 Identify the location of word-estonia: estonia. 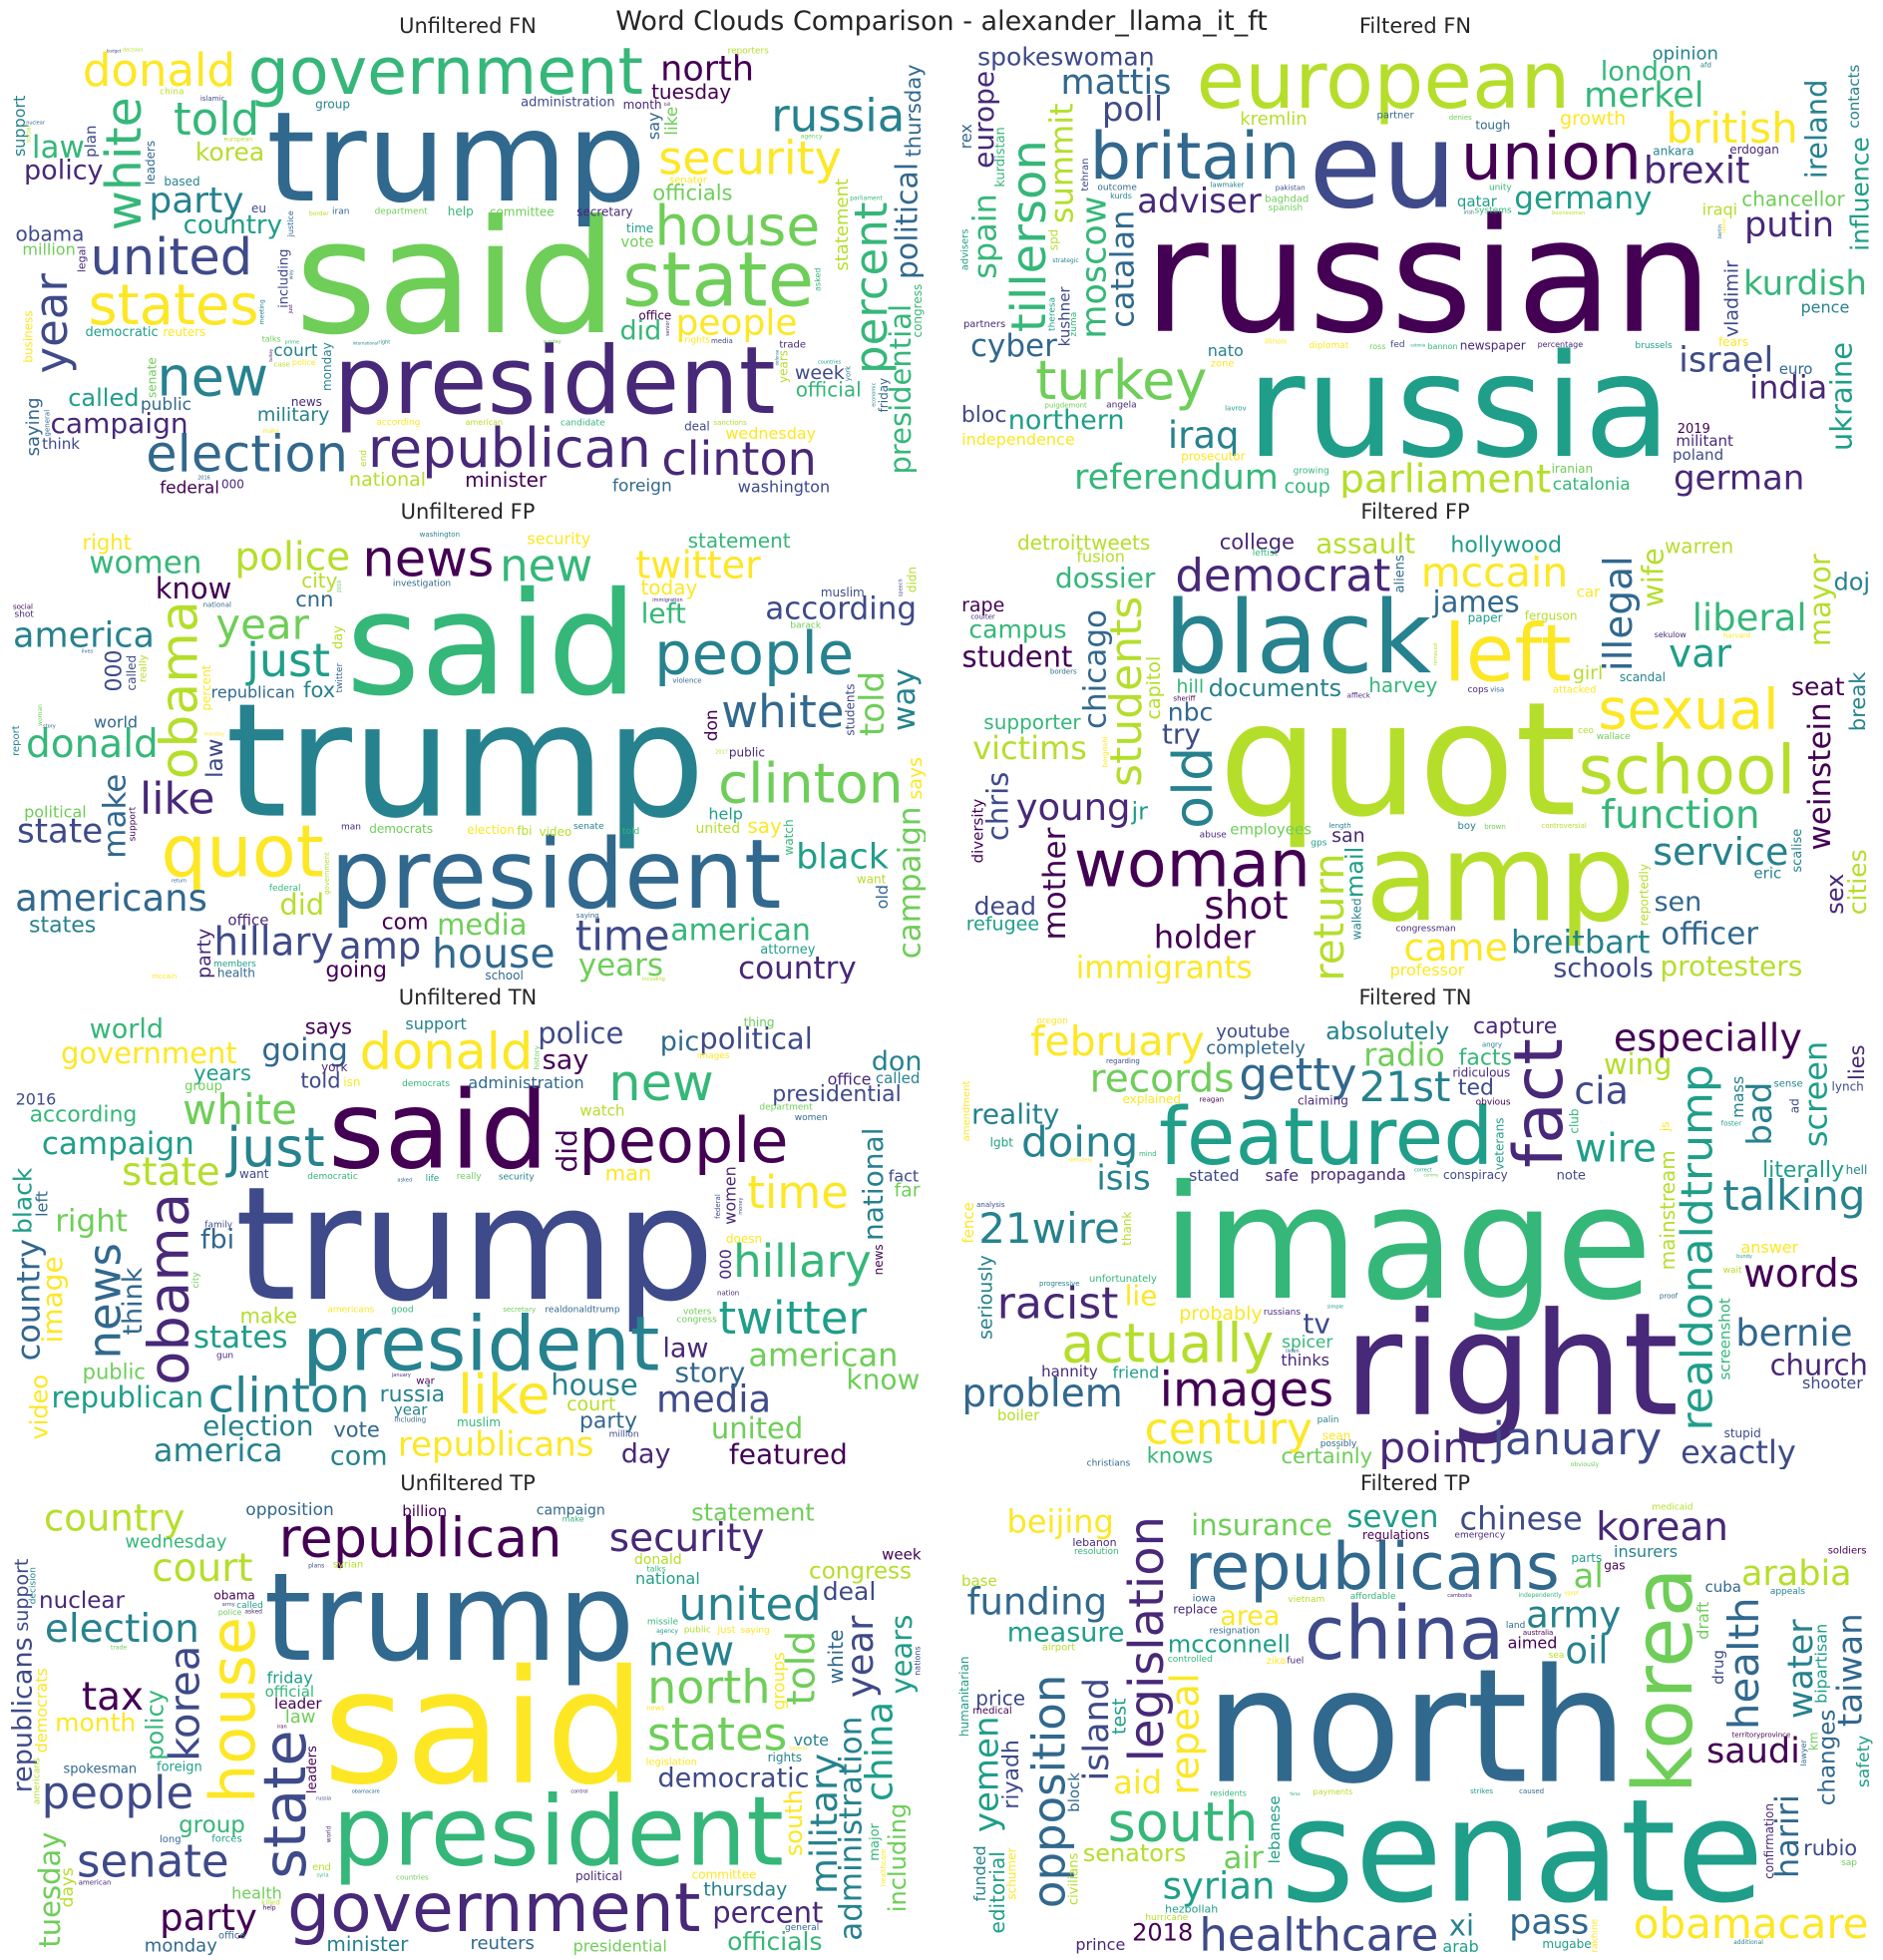
(1417, 345).